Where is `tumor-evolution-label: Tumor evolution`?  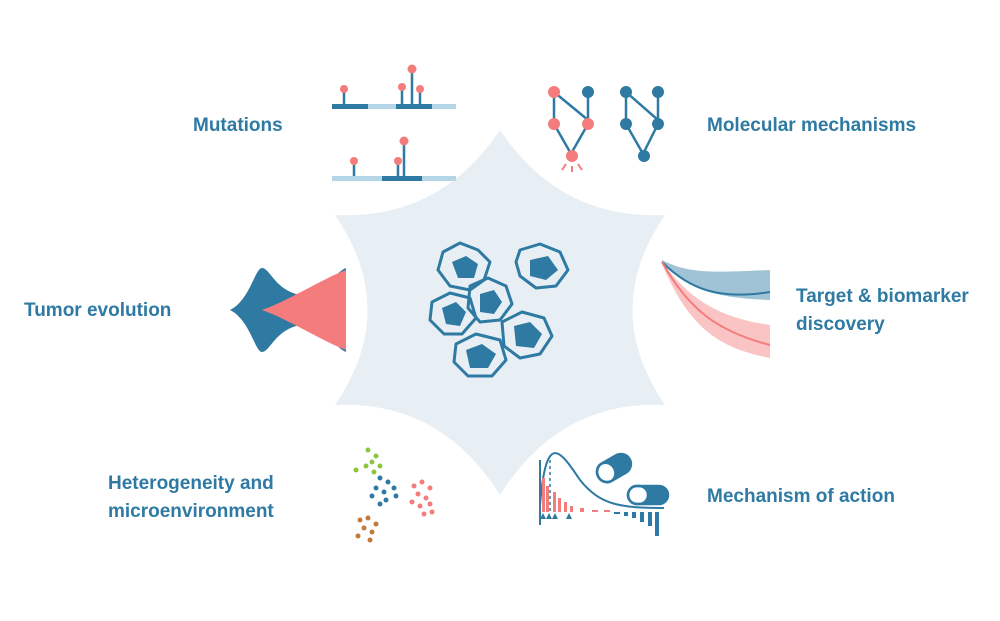
tumor-evolution-label: Tumor evolution is located at coordinates (98, 310).